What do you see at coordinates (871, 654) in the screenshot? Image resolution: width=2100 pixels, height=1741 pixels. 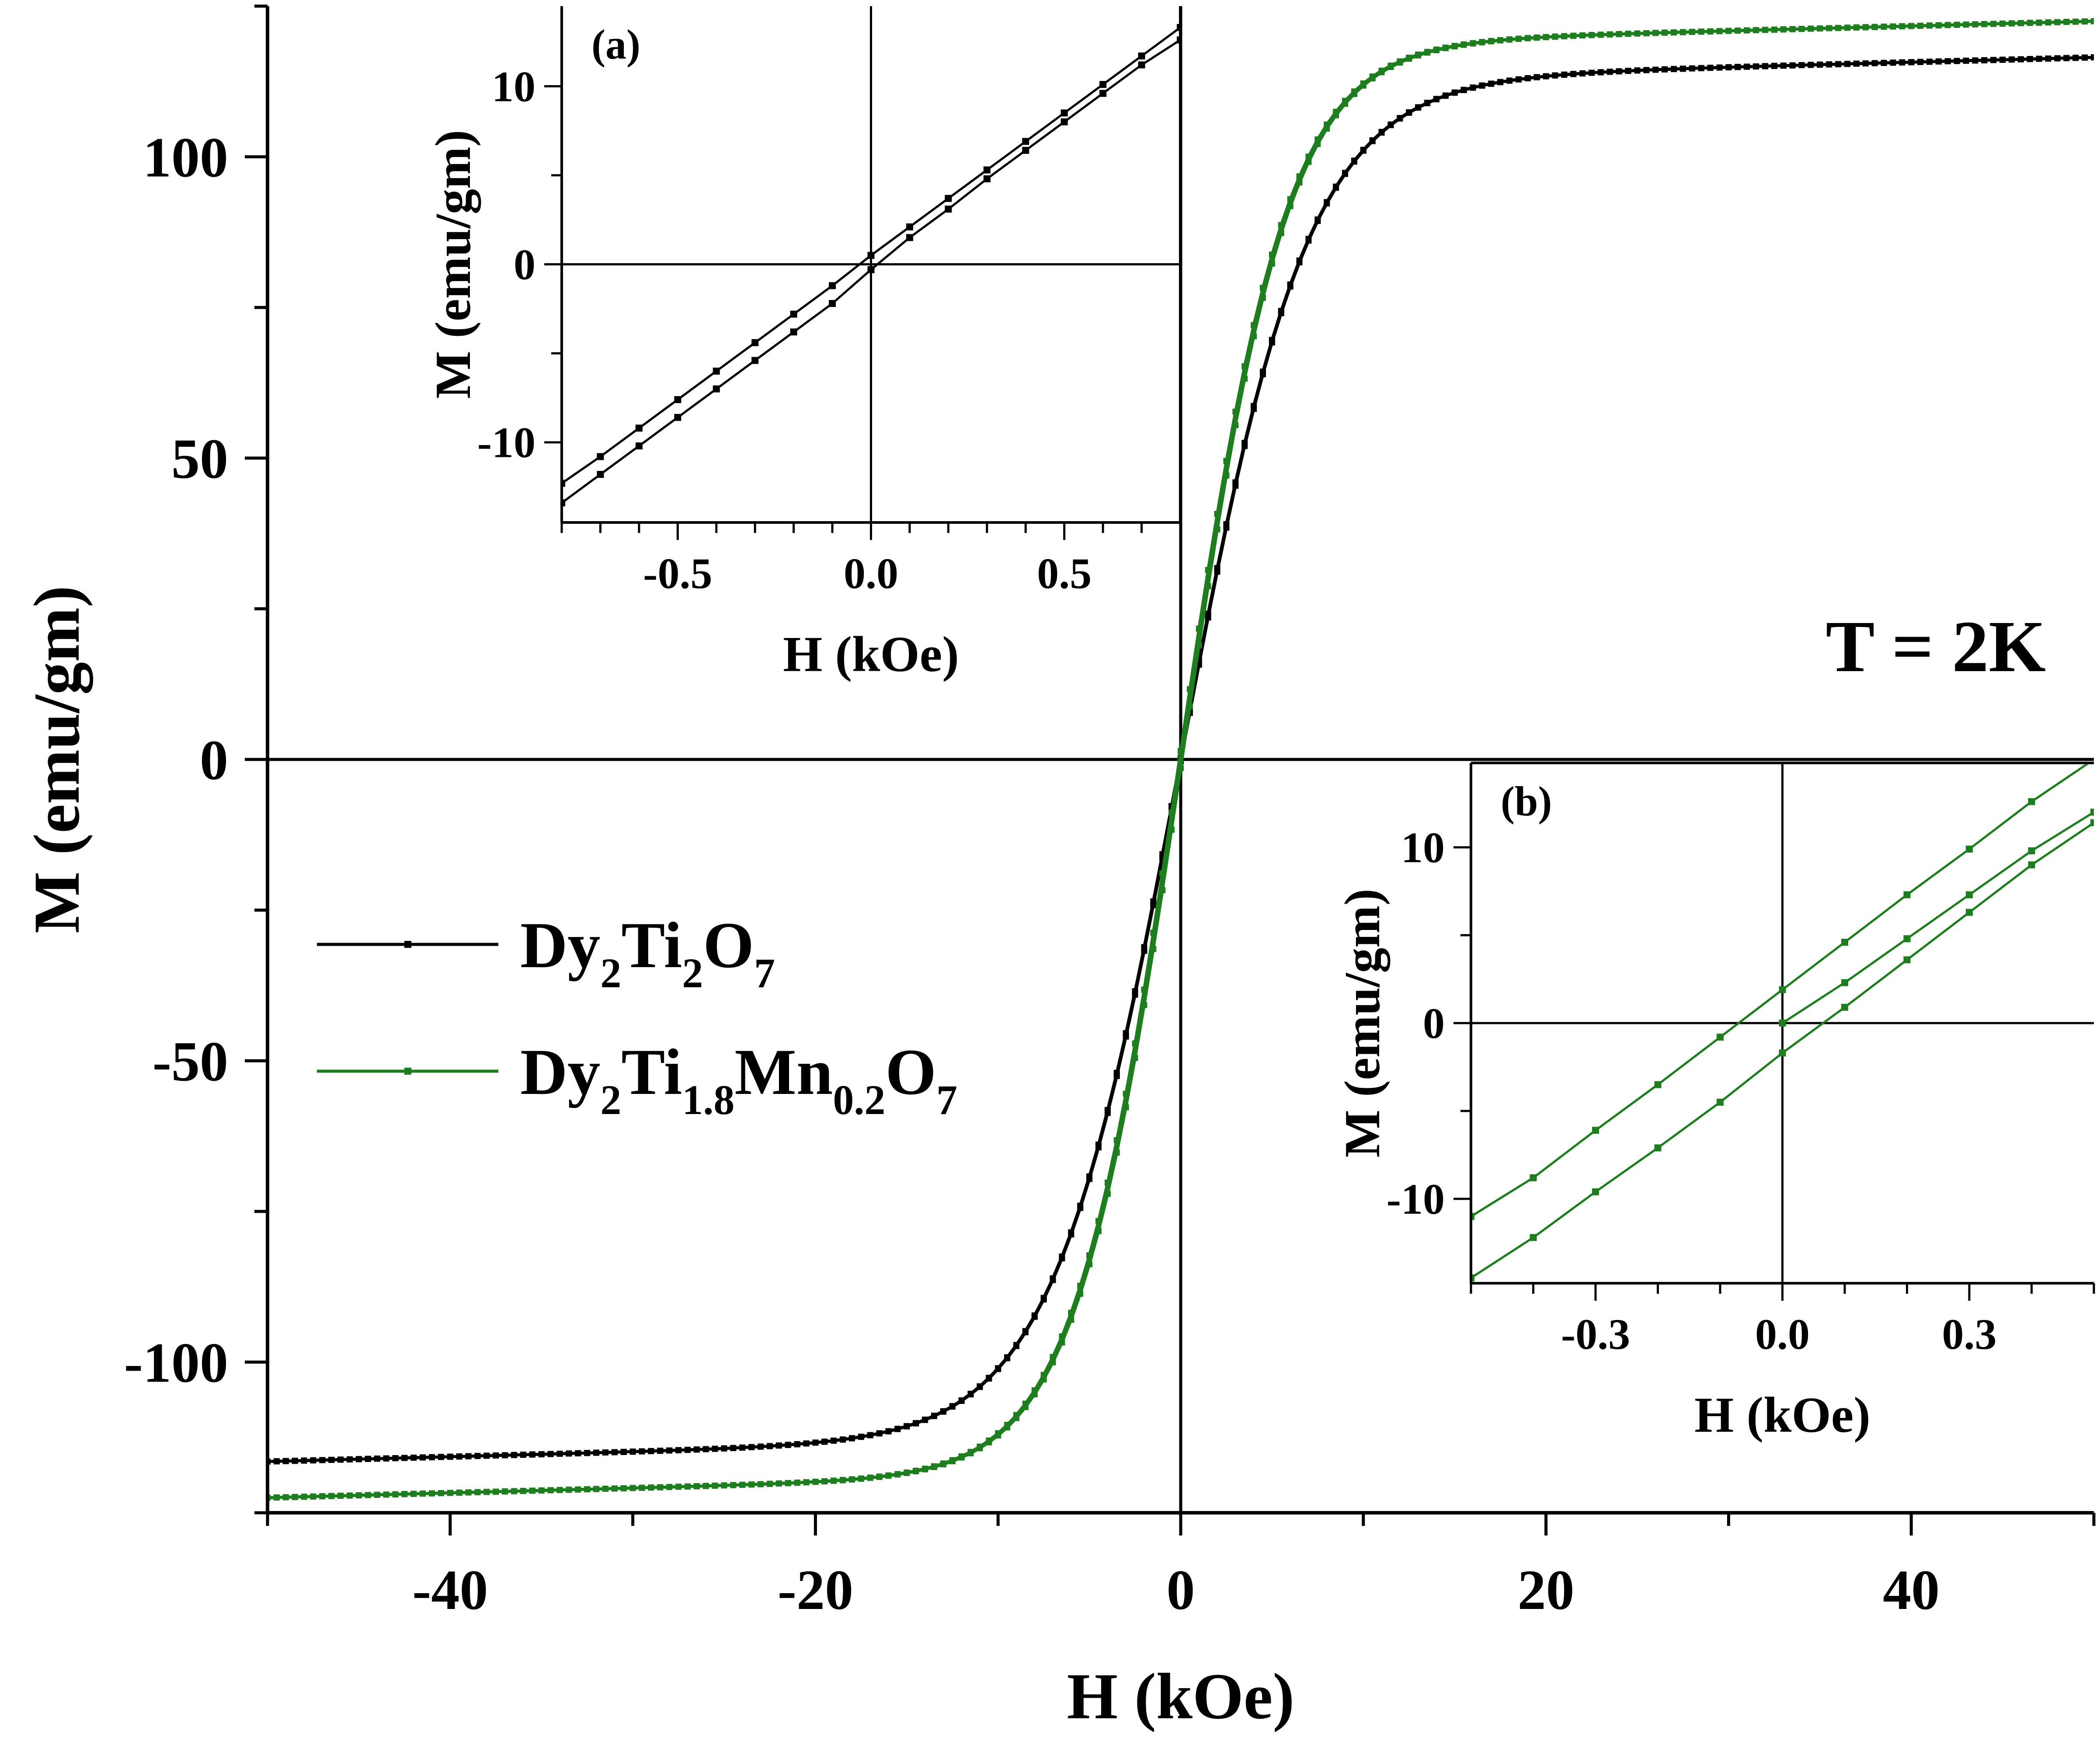 I see `inset-x-axis-label: H (kOe)` at bounding box center [871, 654].